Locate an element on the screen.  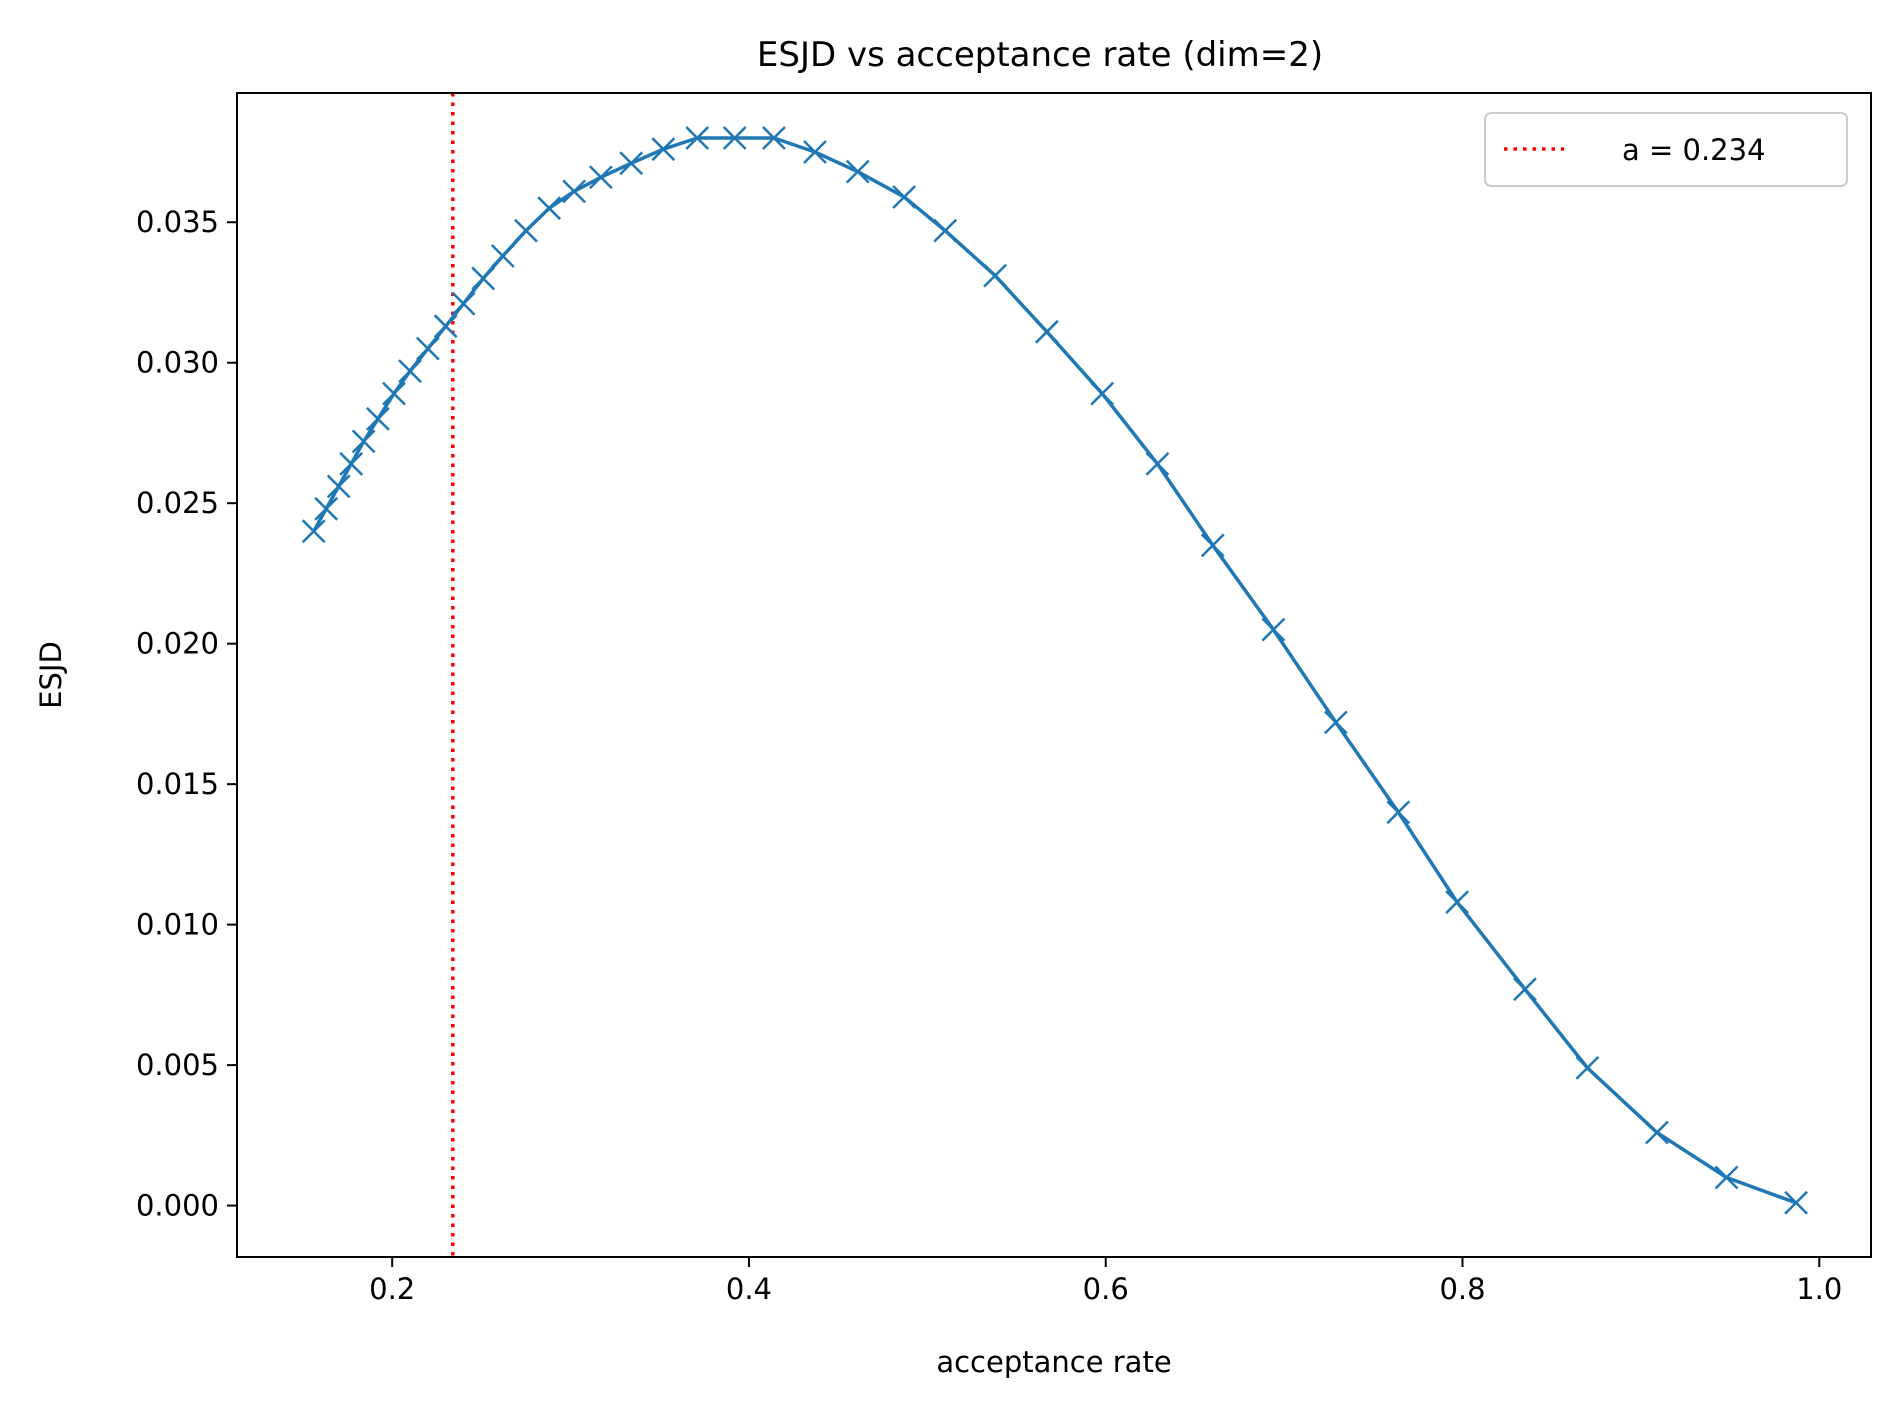
x-tick-label: 1.0 is located at coordinates (1819, 1289).